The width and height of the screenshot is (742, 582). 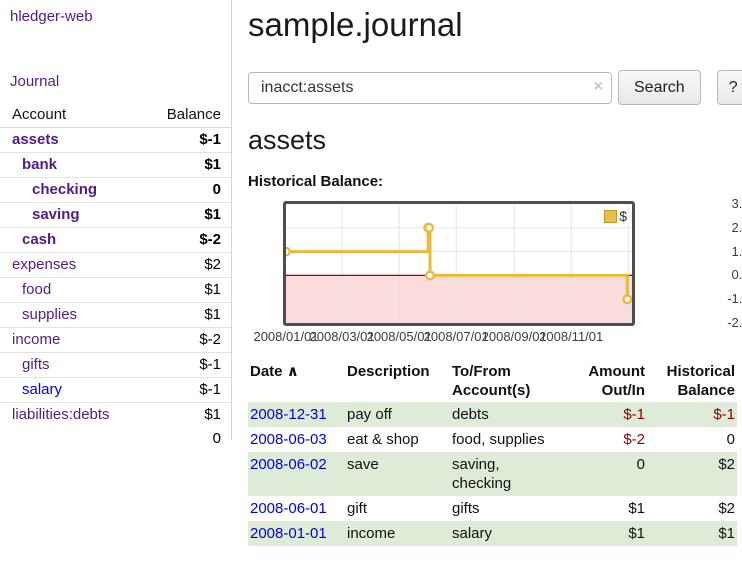 What do you see at coordinates (498, 439) in the screenshot?
I see `transaction-accounts: food, supplies` at bounding box center [498, 439].